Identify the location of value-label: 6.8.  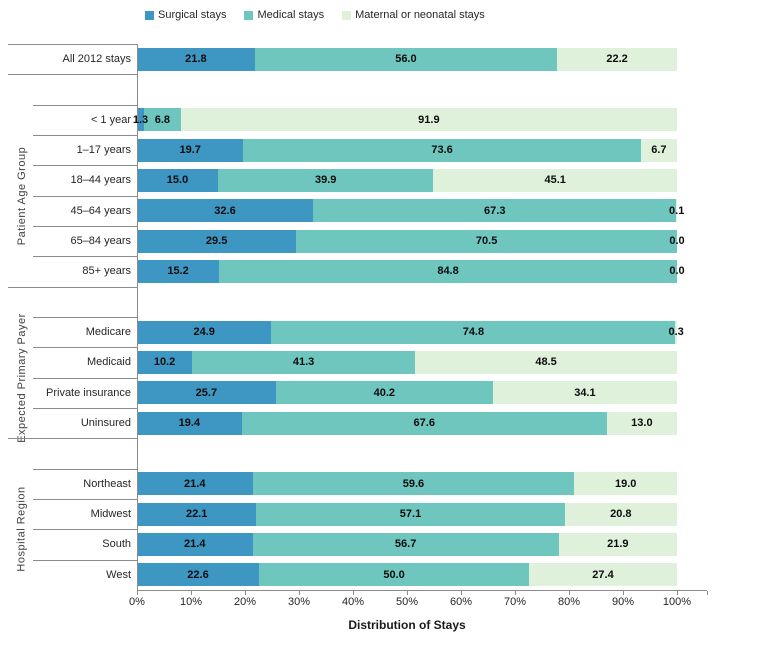
(162, 119).